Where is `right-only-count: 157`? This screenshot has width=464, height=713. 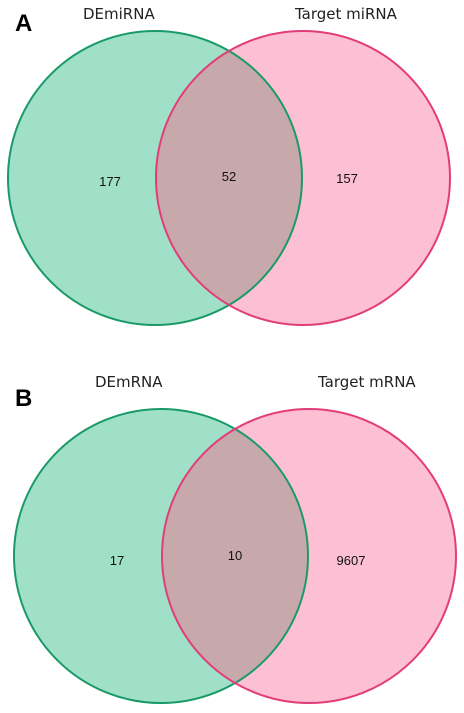 right-only-count: 157 is located at coordinates (347, 178).